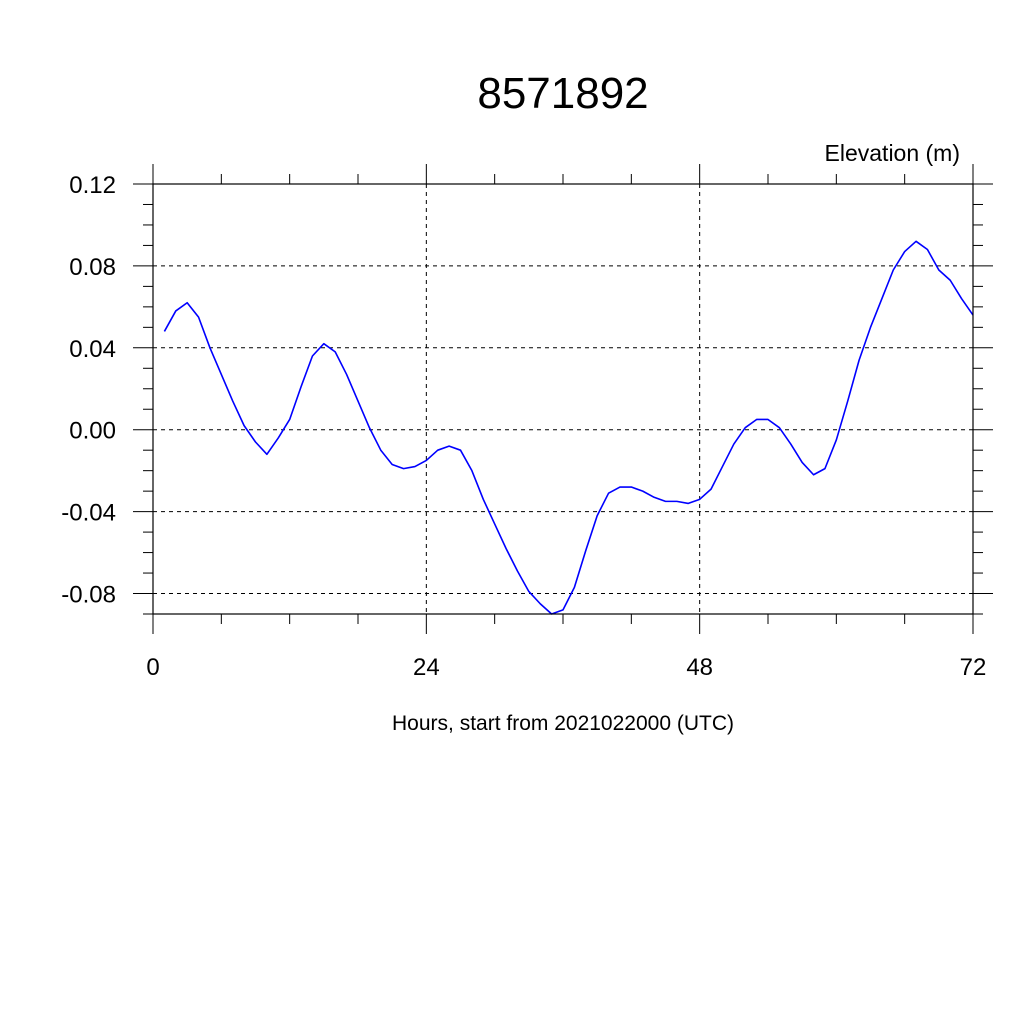 This screenshot has height=1024, width=1024. I want to click on x-tick-label: 72, so click(973, 667).